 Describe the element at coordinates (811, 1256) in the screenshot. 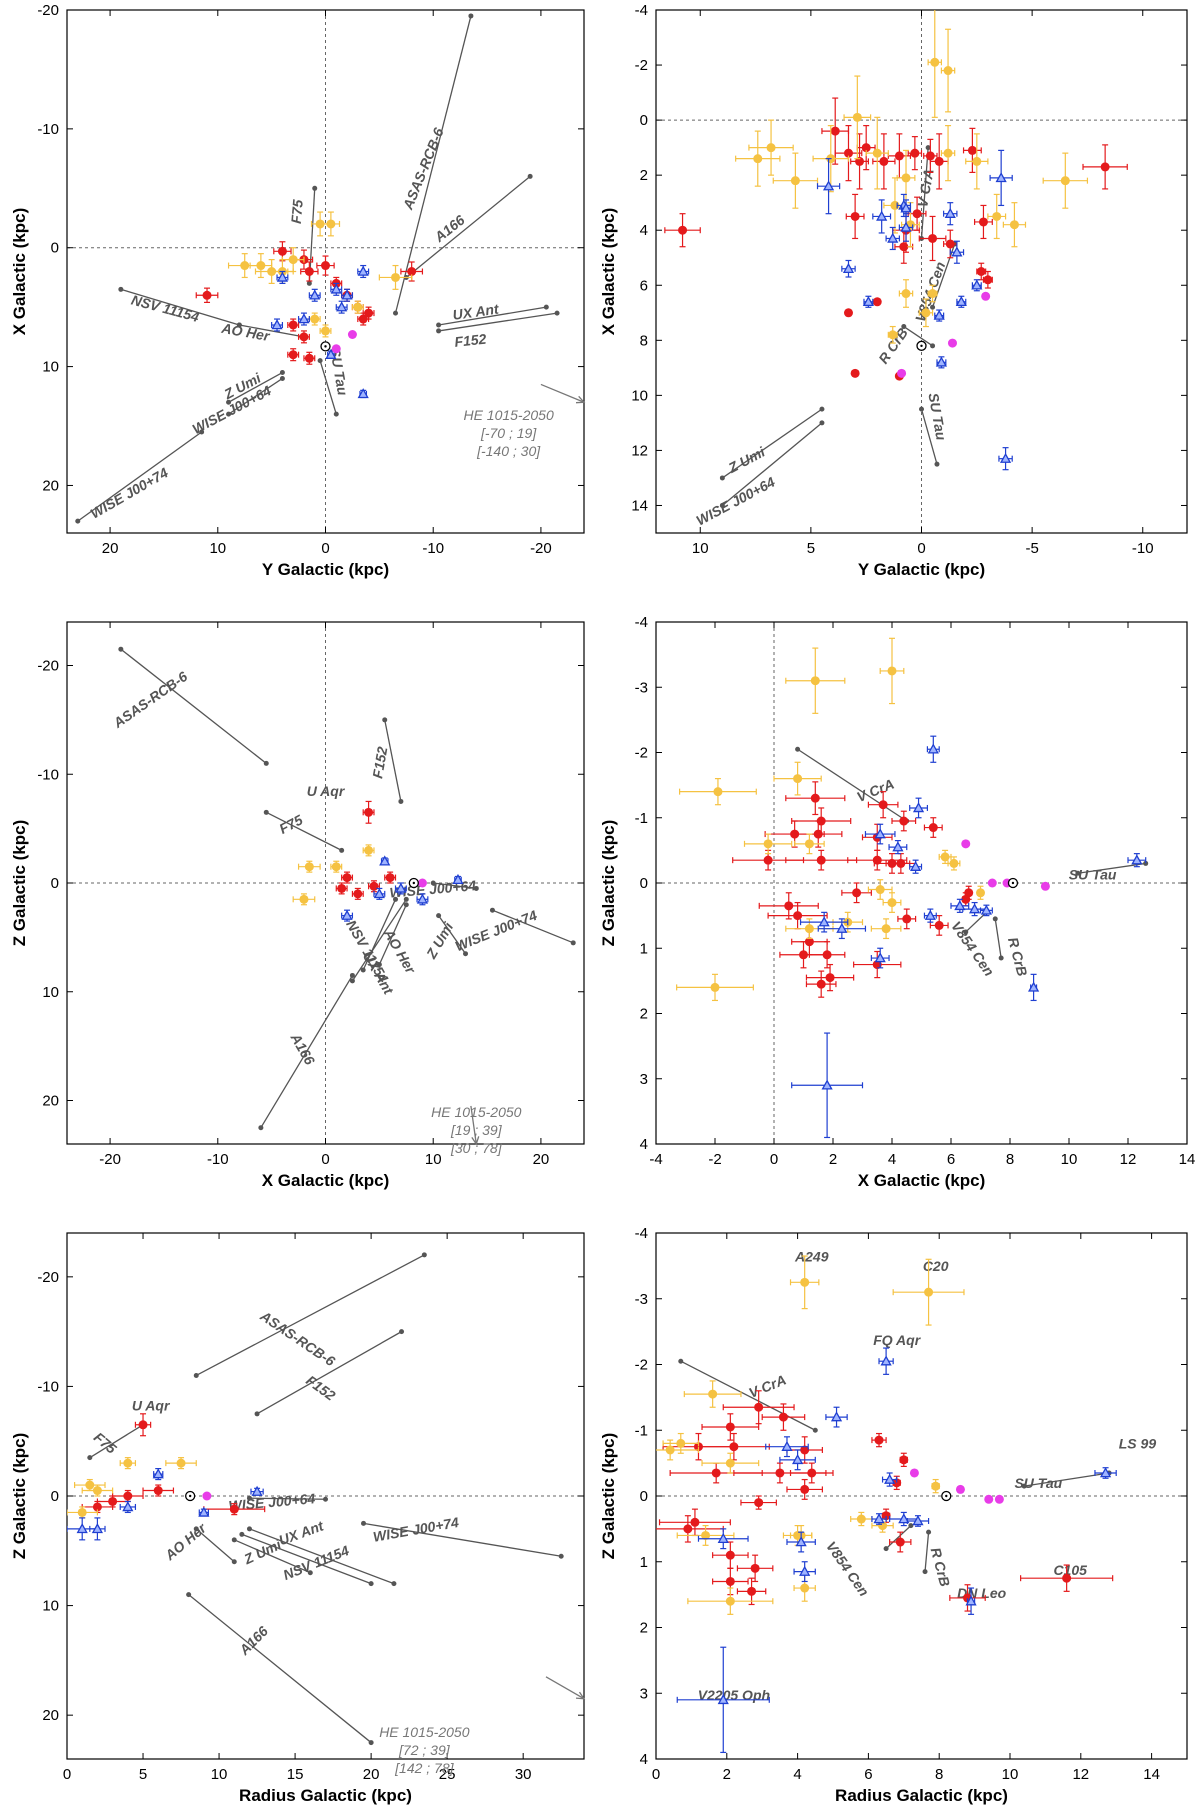

I see `trajectory-label: A249` at that location.